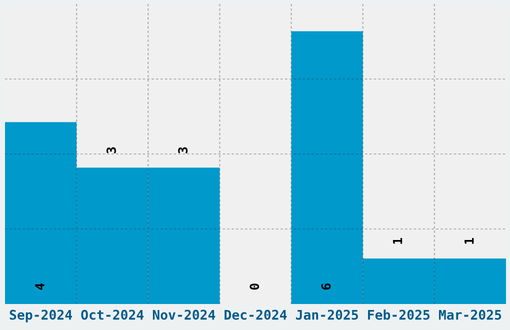 Image resolution: width=510 pixels, height=330 pixels. What do you see at coordinates (184, 315) in the screenshot?
I see `x-tick-label: Nov-2024` at bounding box center [184, 315].